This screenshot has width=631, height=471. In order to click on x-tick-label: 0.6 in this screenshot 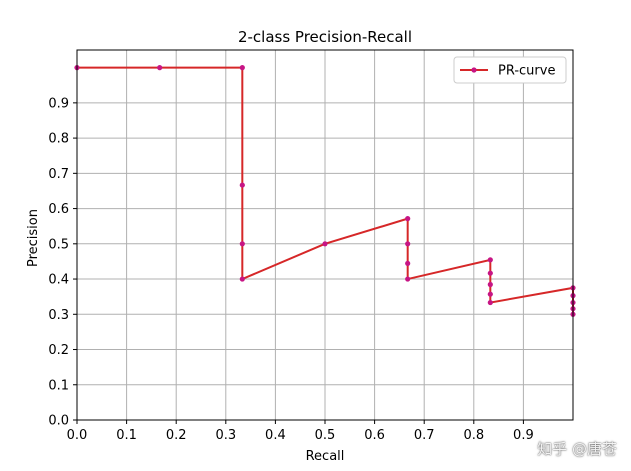, I will do `click(374, 435)`.